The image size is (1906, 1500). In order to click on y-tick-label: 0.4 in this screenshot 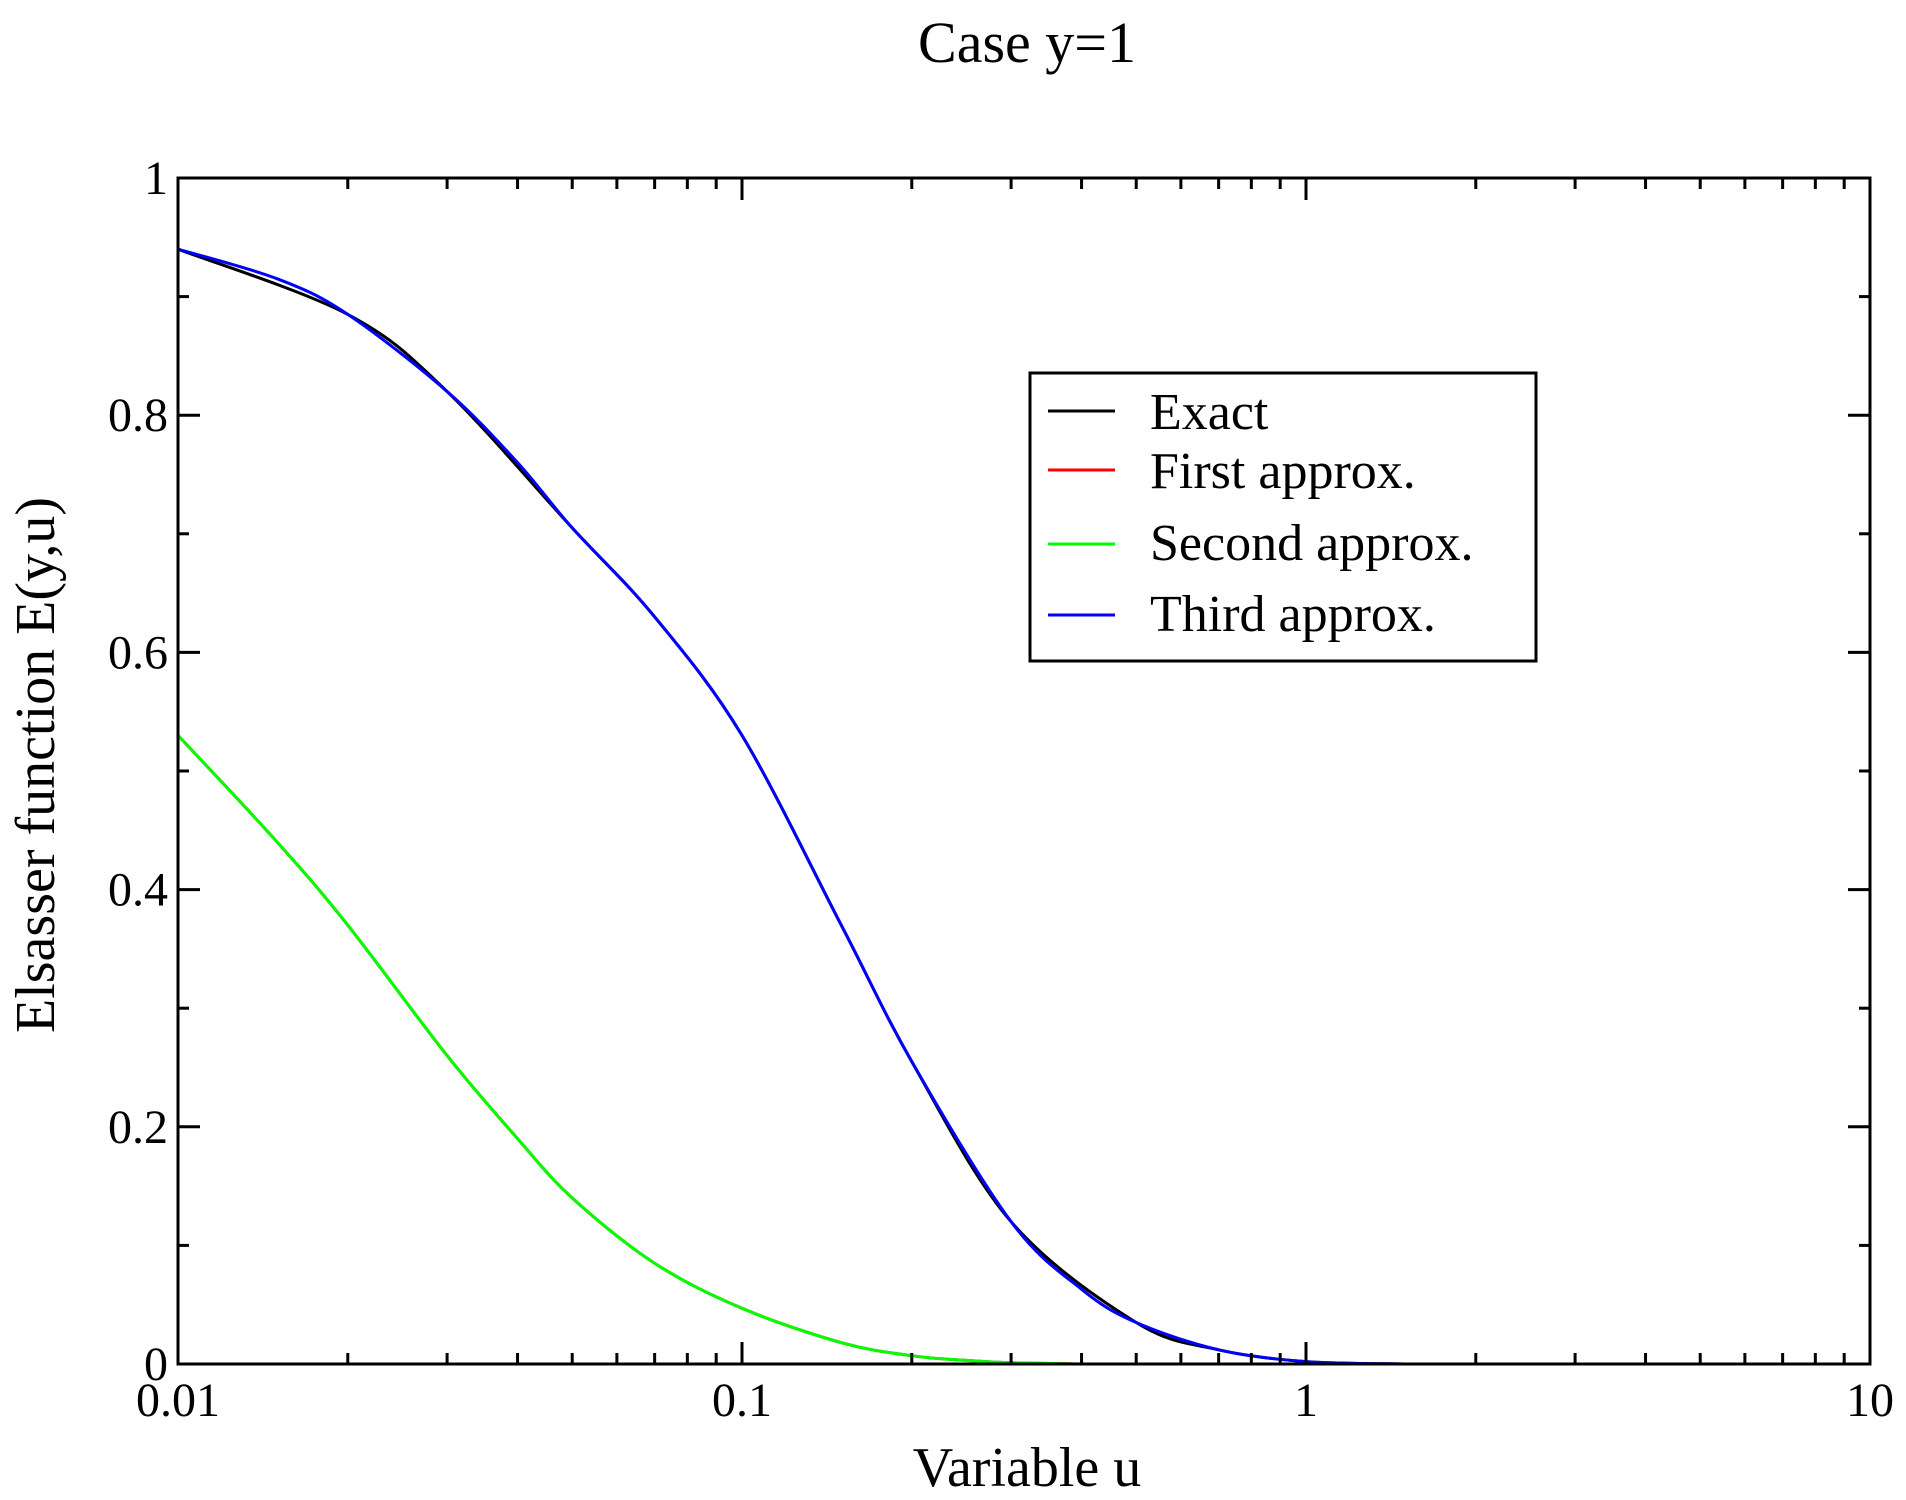, I will do `click(138, 890)`.